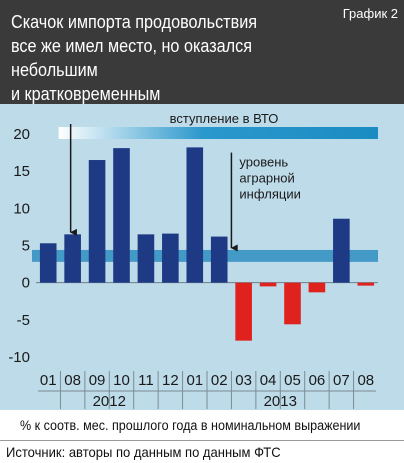 This screenshot has height=463, width=404. What do you see at coordinates (132, 58) in the screenshot?
I see `title-line-2: все же имел место, но оказался небольшим` at bounding box center [132, 58].